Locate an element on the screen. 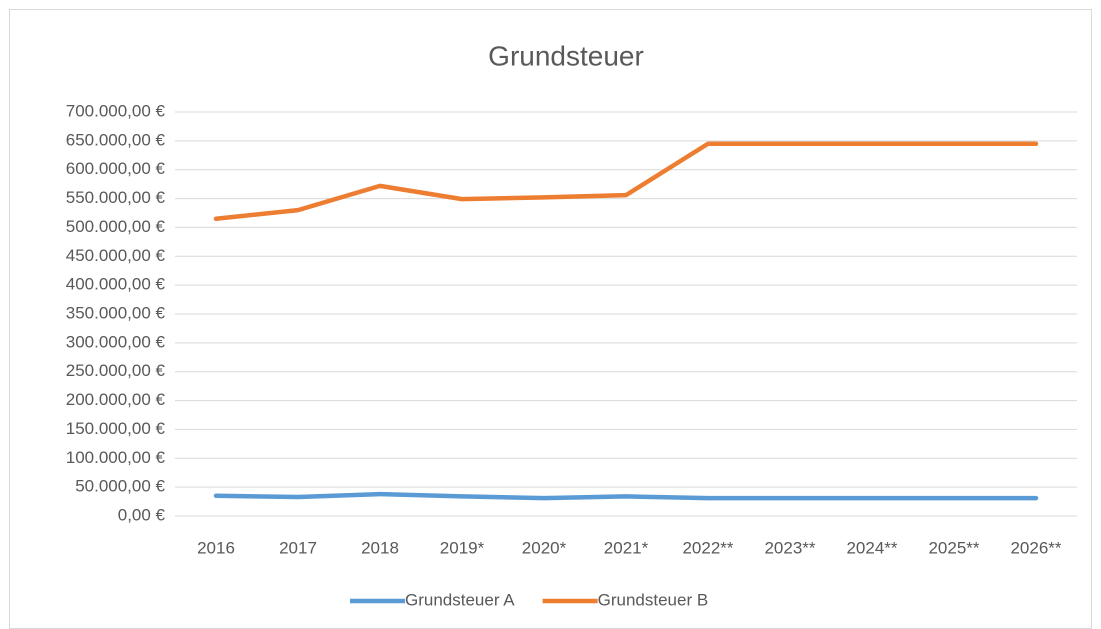  y-tick-label: 200.000,00 € is located at coordinates (116, 399).